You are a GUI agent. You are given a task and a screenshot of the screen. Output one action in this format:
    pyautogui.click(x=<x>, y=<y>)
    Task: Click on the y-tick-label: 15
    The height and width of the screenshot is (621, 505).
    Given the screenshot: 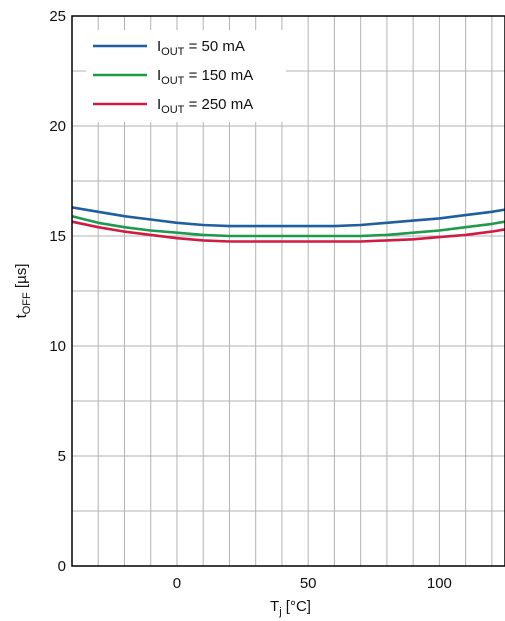 What is the action you would take?
    pyautogui.click(x=57, y=236)
    